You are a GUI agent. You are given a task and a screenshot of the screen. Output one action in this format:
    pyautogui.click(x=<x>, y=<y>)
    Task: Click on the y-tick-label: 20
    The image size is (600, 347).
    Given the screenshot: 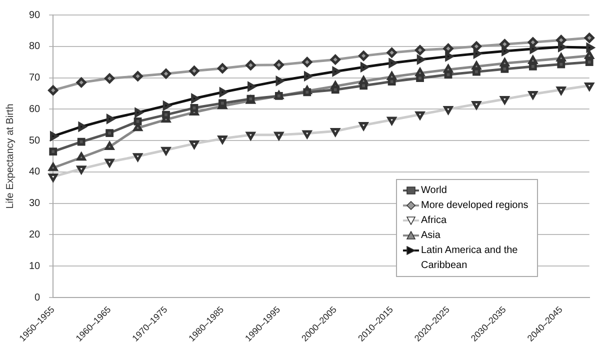 What is the action you would take?
    pyautogui.click(x=35, y=234)
    